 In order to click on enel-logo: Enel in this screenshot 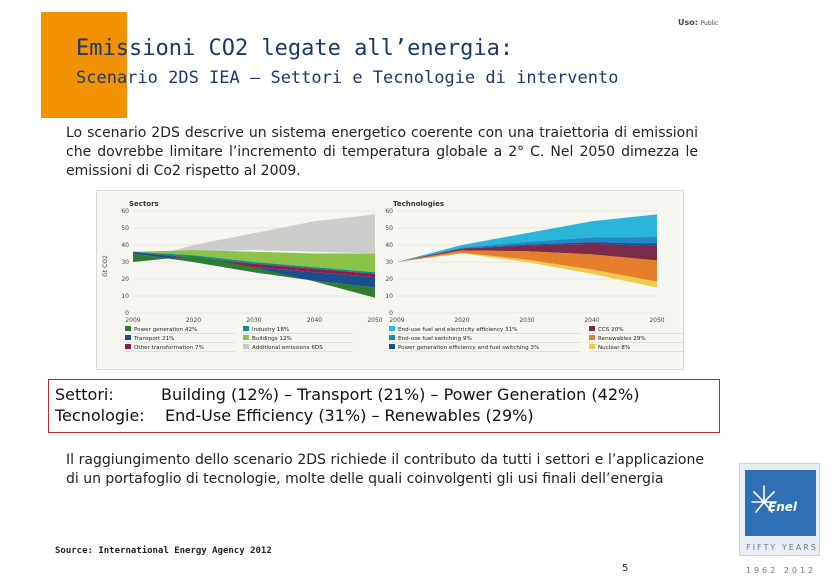, I will do `click(779, 509)`.